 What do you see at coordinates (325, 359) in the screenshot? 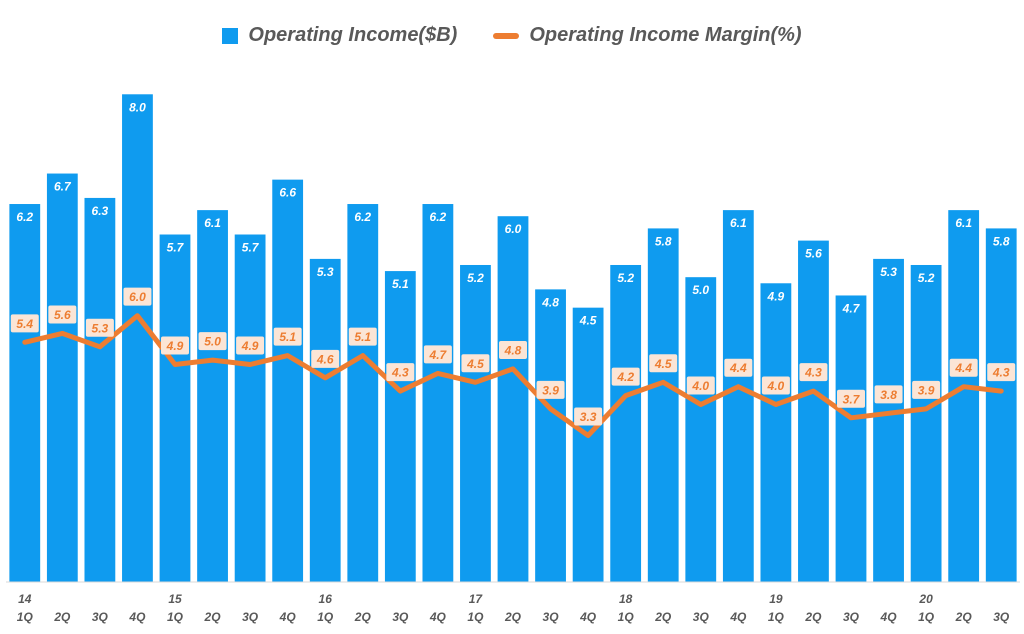
I see `line-value-label: 4.6` at bounding box center [325, 359].